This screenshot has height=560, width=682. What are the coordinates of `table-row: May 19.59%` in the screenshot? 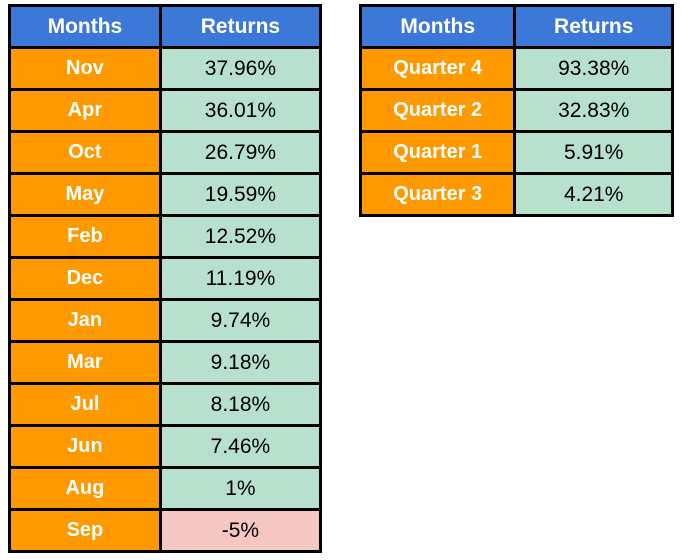 It's located at (165, 194).